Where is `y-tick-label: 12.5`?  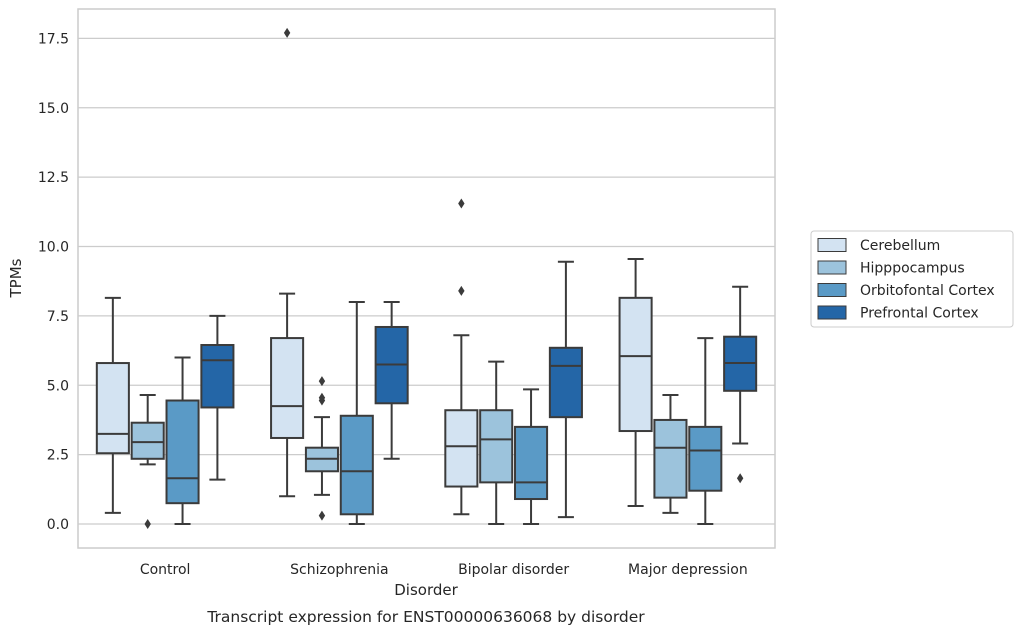 y-tick-label: 12.5 is located at coordinates (53, 178).